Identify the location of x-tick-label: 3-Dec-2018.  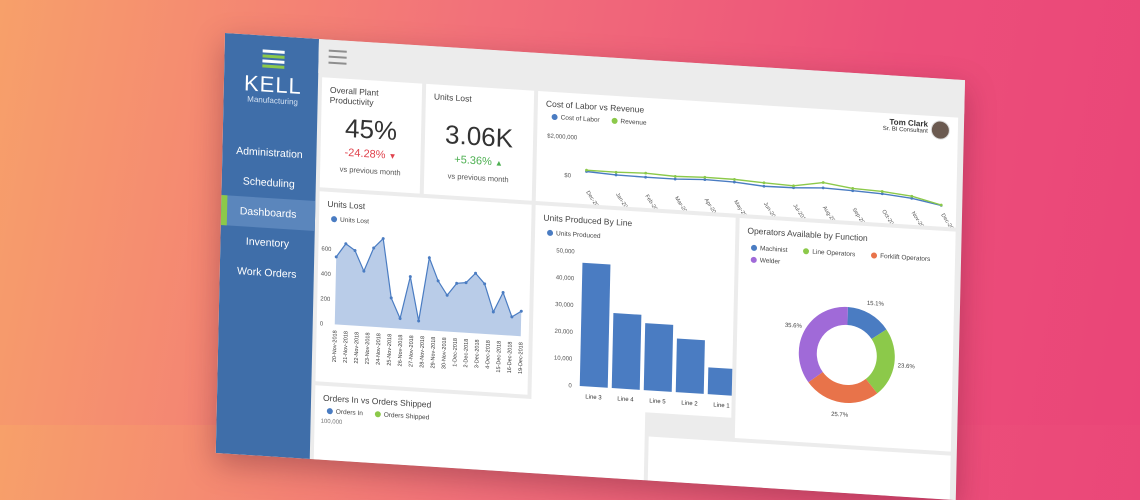
(477, 353).